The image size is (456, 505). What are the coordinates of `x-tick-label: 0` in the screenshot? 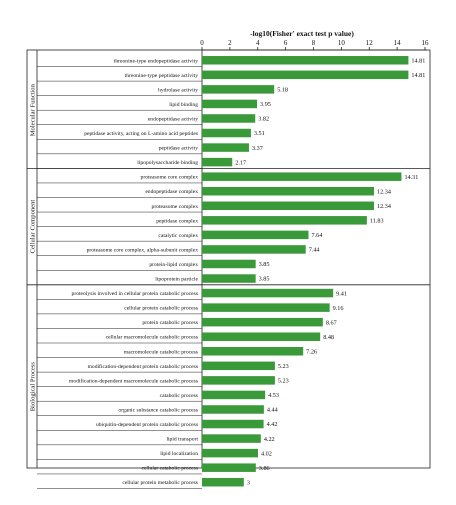 It's located at (202, 43).